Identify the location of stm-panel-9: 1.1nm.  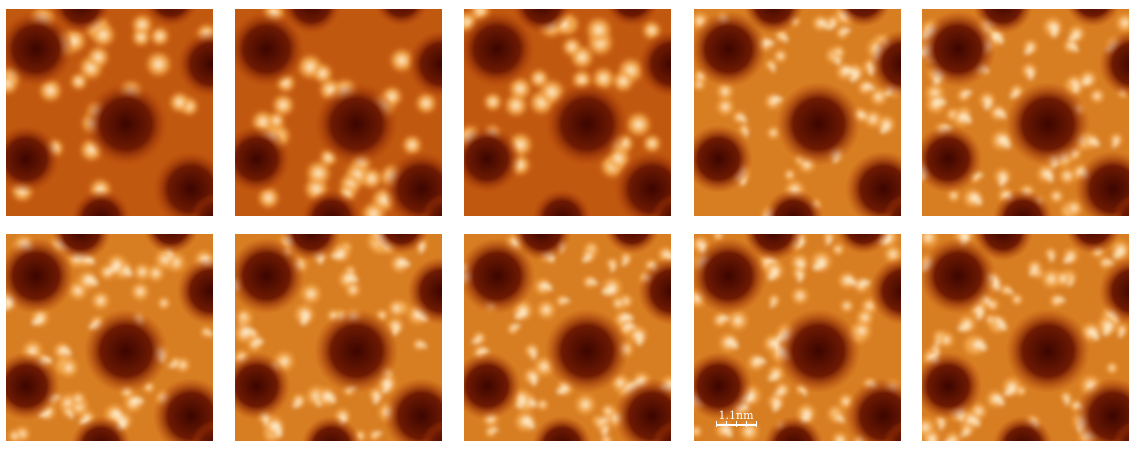
(797, 337).